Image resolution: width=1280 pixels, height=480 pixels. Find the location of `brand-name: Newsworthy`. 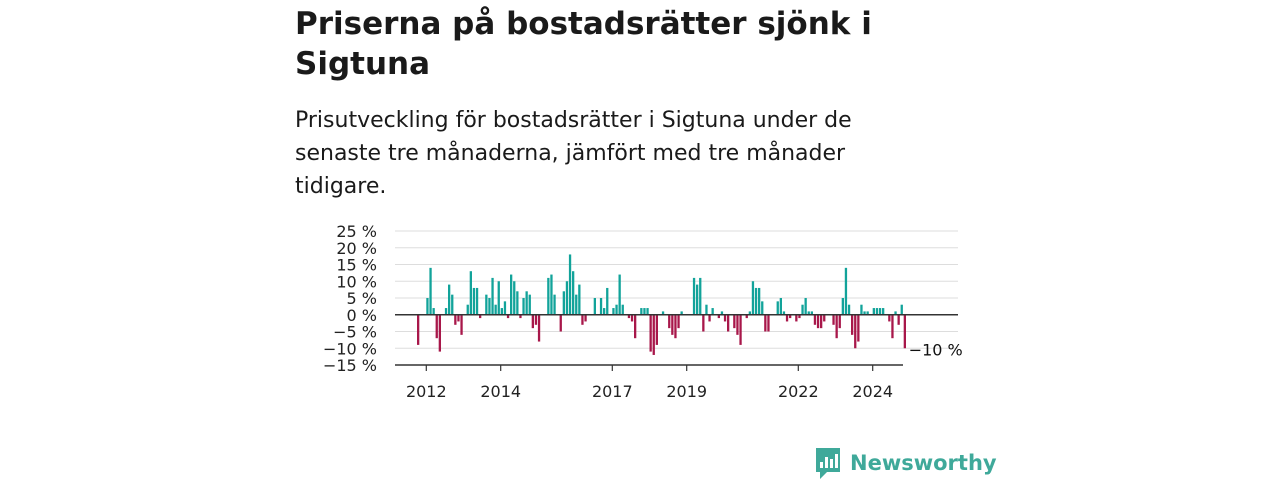

brand-name: Newsworthy is located at coordinates (923, 463).